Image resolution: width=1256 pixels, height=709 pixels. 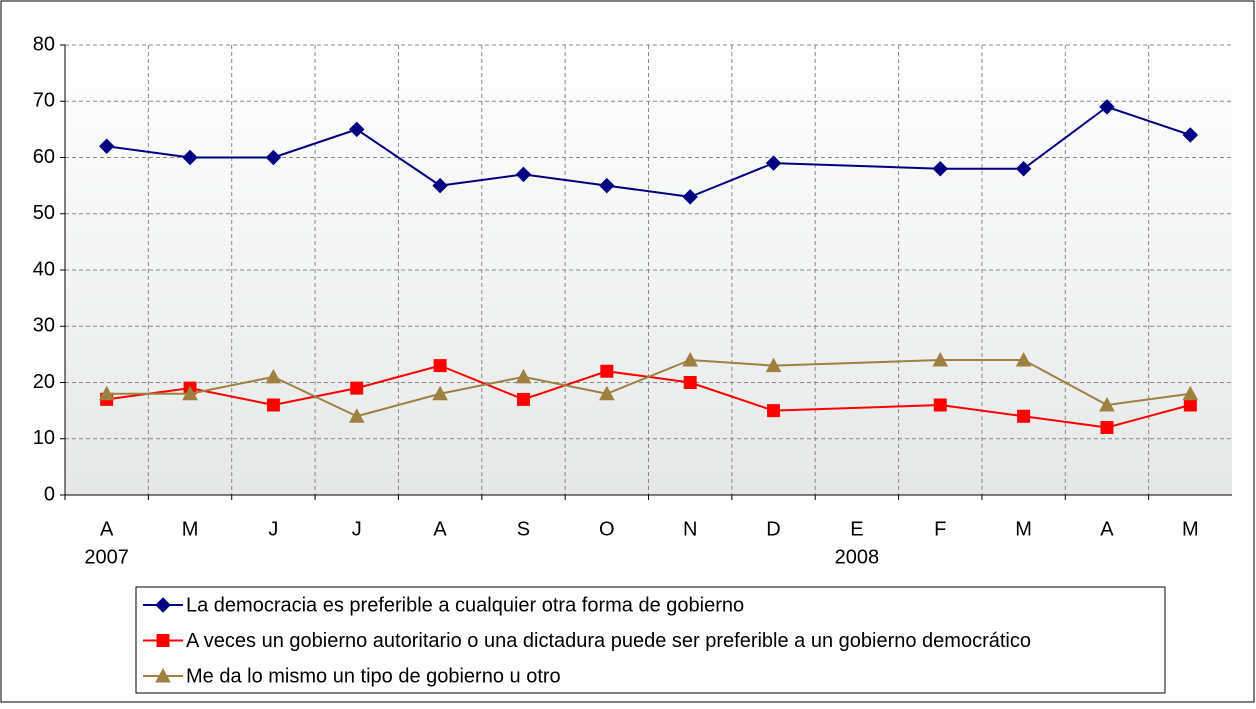 What do you see at coordinates (106, 557) in the screenshot?
I see `year-label: 2007` at bounding box center [106, 557].